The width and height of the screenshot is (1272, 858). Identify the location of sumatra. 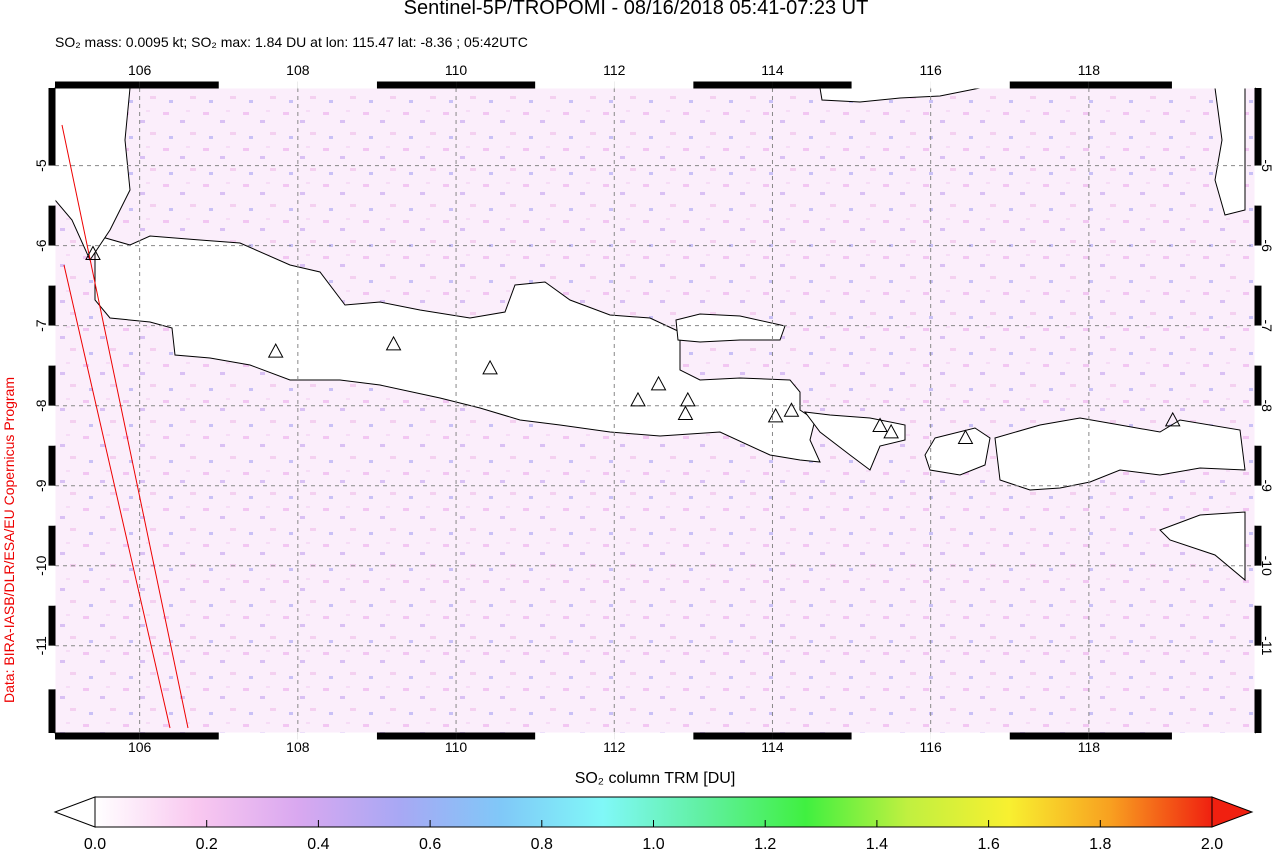
(92, 174).